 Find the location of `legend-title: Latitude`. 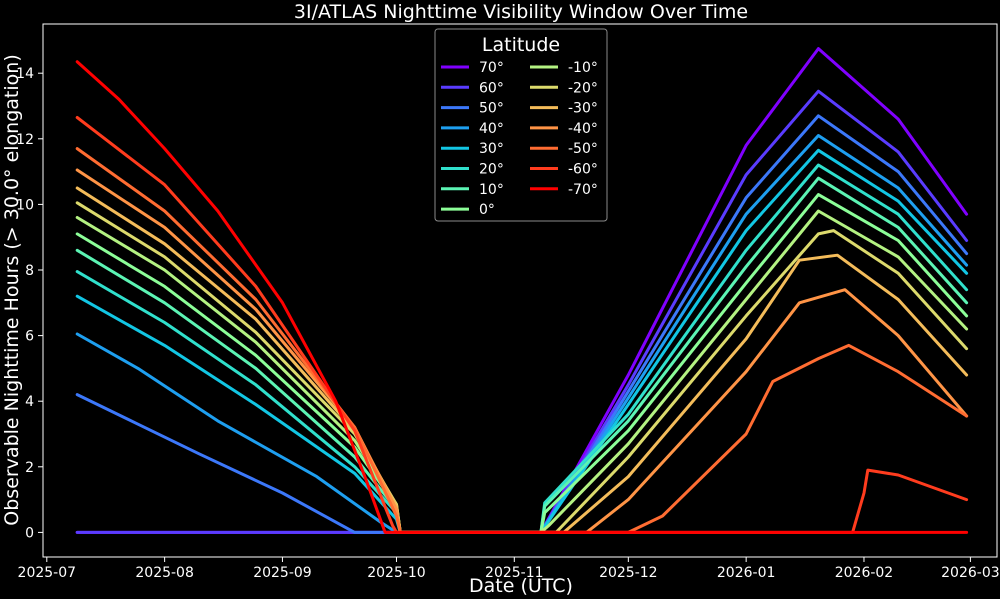

legend-title: Latitude is located at coordinates (521, 45).